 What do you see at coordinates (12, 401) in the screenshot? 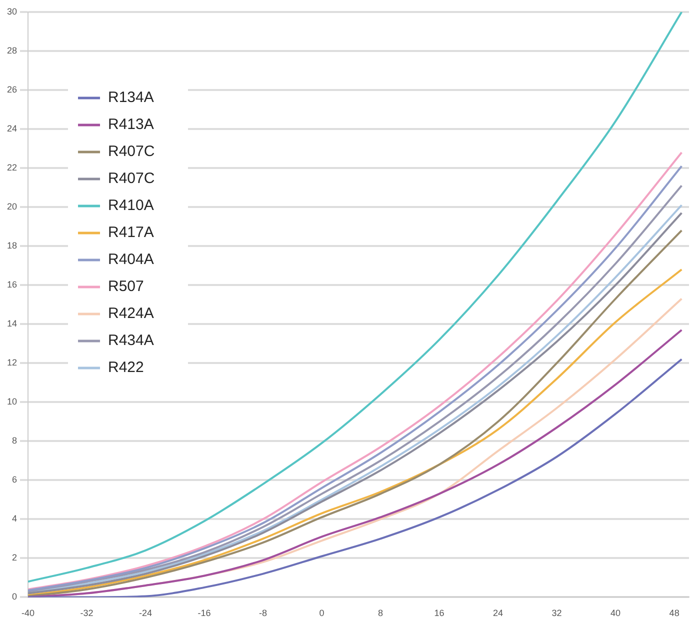
I see `y-tick-label: 10` at bounding box center [12, 401].